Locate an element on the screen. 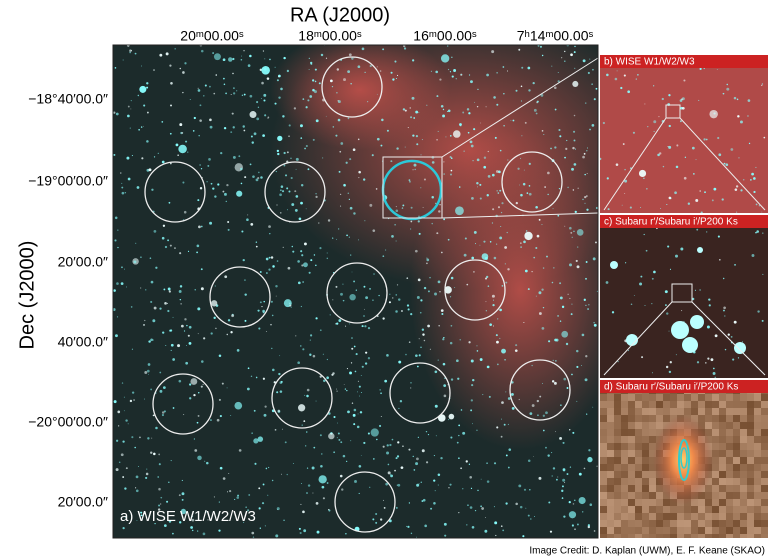  panel-d-image is located at coordinates (684, 459).